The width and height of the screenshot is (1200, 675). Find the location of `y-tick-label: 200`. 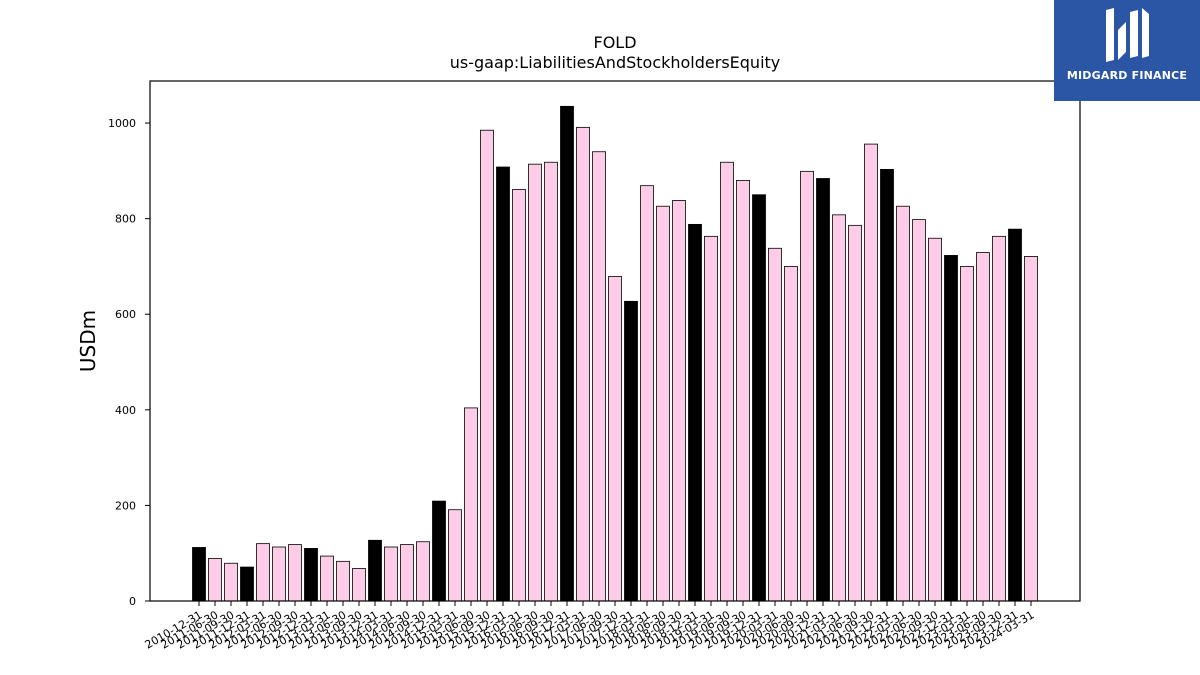

y-tick-label: 200 is located at coordinates (125, 505).